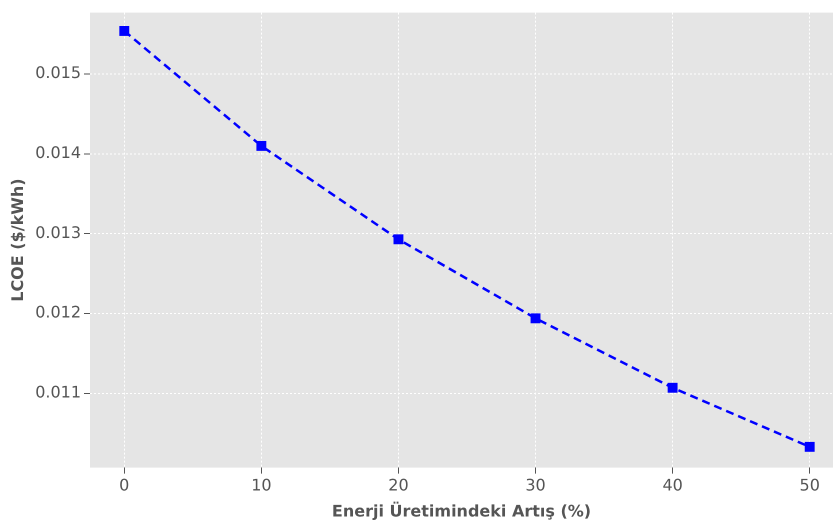  Describe the element at coordinates (124, 484) in the screenshot. I see `x-tick-label: 0` at that location.